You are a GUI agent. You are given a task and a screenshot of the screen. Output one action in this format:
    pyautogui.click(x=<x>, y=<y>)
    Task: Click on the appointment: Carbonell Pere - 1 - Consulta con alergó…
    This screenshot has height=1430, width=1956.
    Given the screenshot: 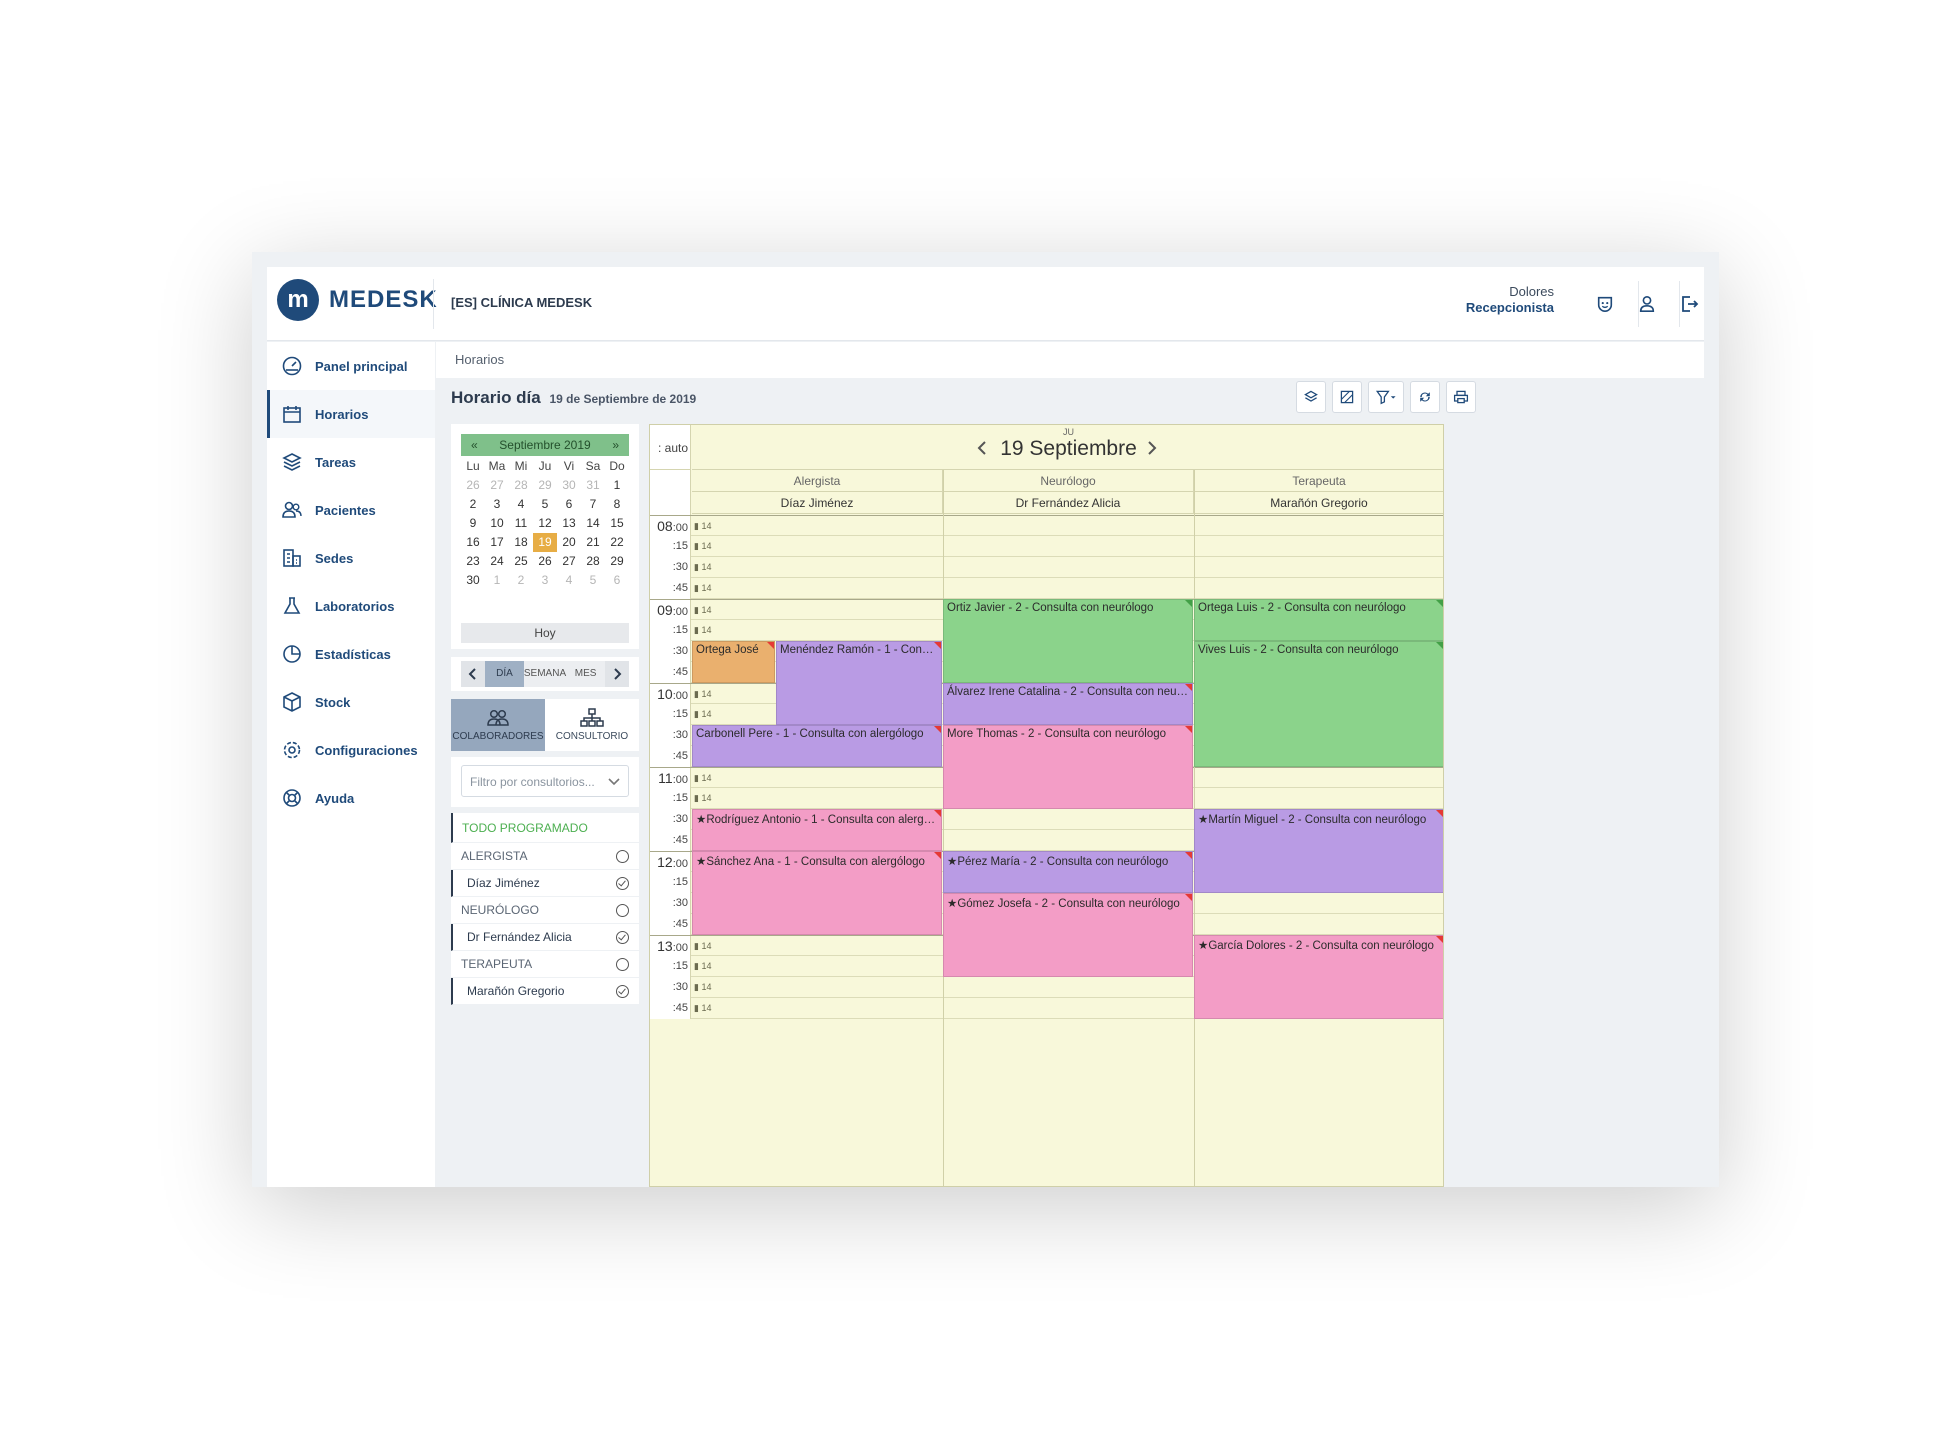 What is the action you would take?
    pyautogui.click(x=817, y=746)
    